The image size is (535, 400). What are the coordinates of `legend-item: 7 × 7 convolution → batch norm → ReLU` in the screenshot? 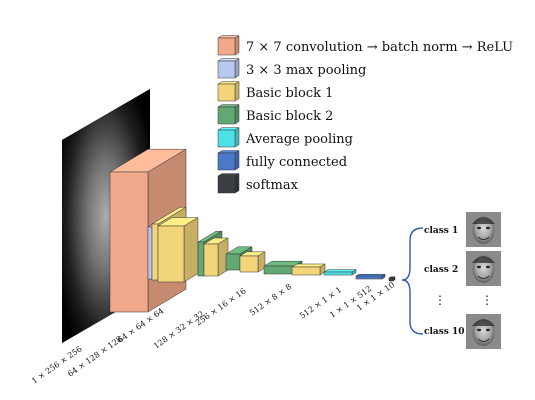 It's located at (365, 45).